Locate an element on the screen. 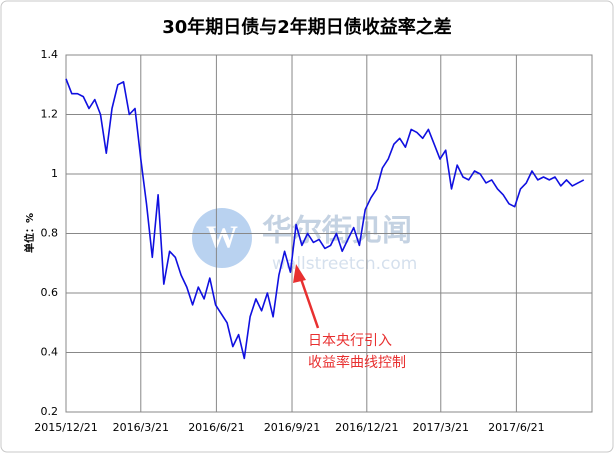 This screenshot has width=614, height=453. y-tick-label: 1.4 is located at coordinates (50, 54).